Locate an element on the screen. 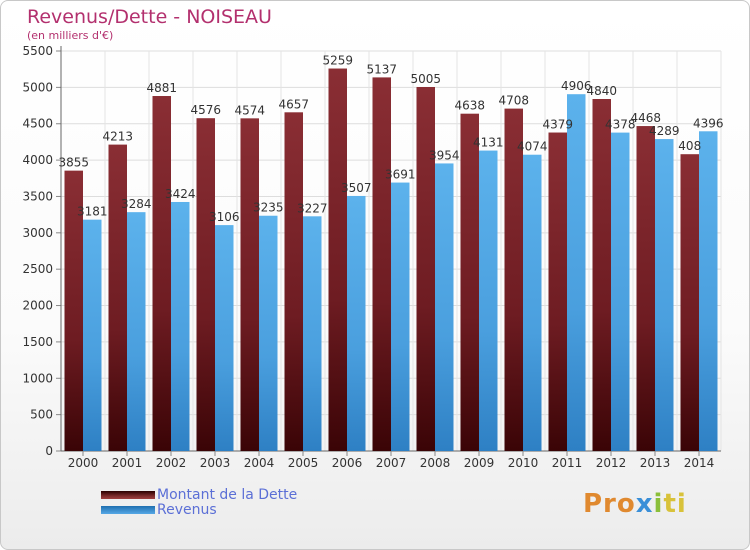 This screenshot has height=550, width=750. data-label-debt: 4638 is located at coordinates (469, 106).